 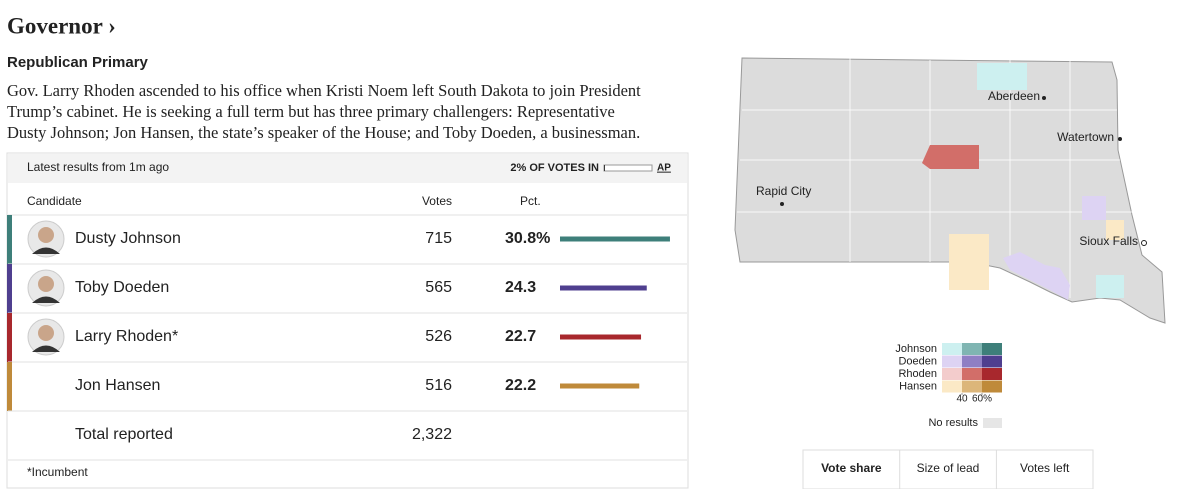 What do you see at coordinates (438, 385) in the screenshot?
I see `votes: 516` at bounding box center [438, 385].